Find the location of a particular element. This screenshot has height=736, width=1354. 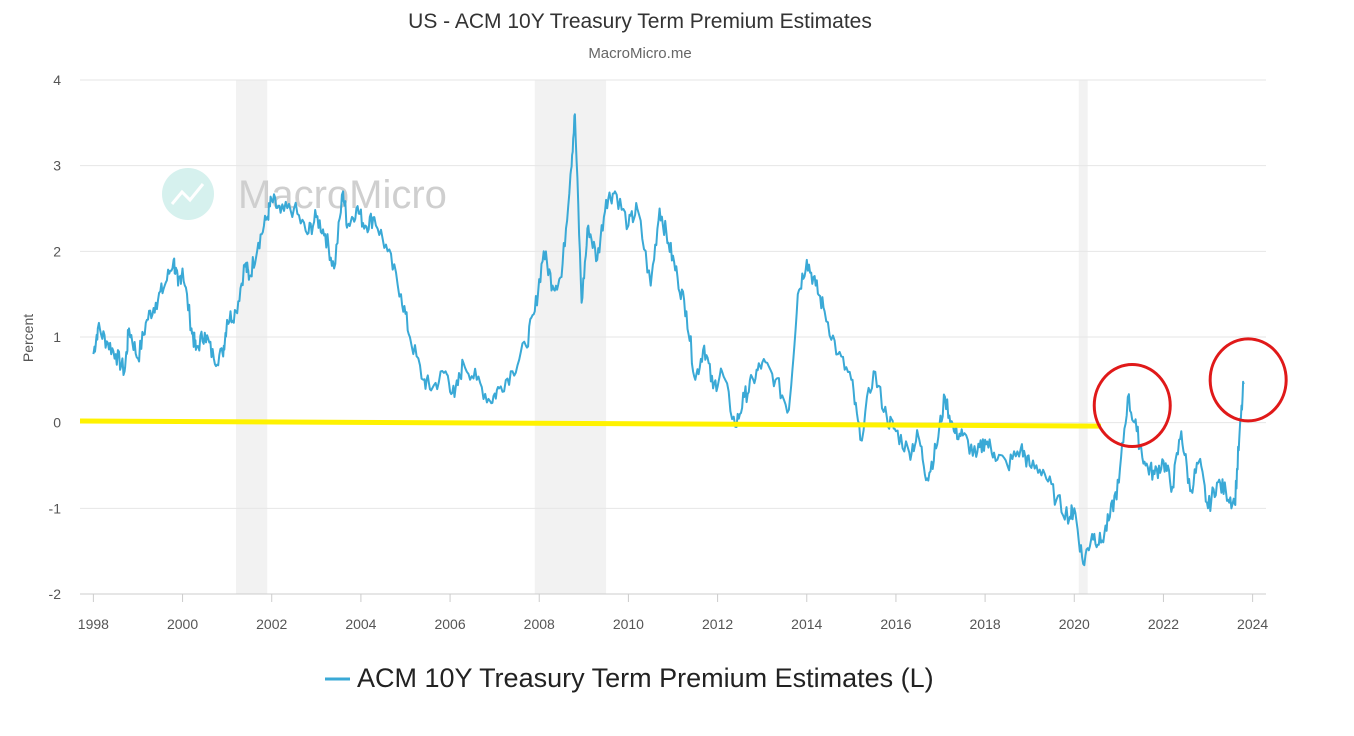

watermark-chart-icon is located at coordinates (187, 194).